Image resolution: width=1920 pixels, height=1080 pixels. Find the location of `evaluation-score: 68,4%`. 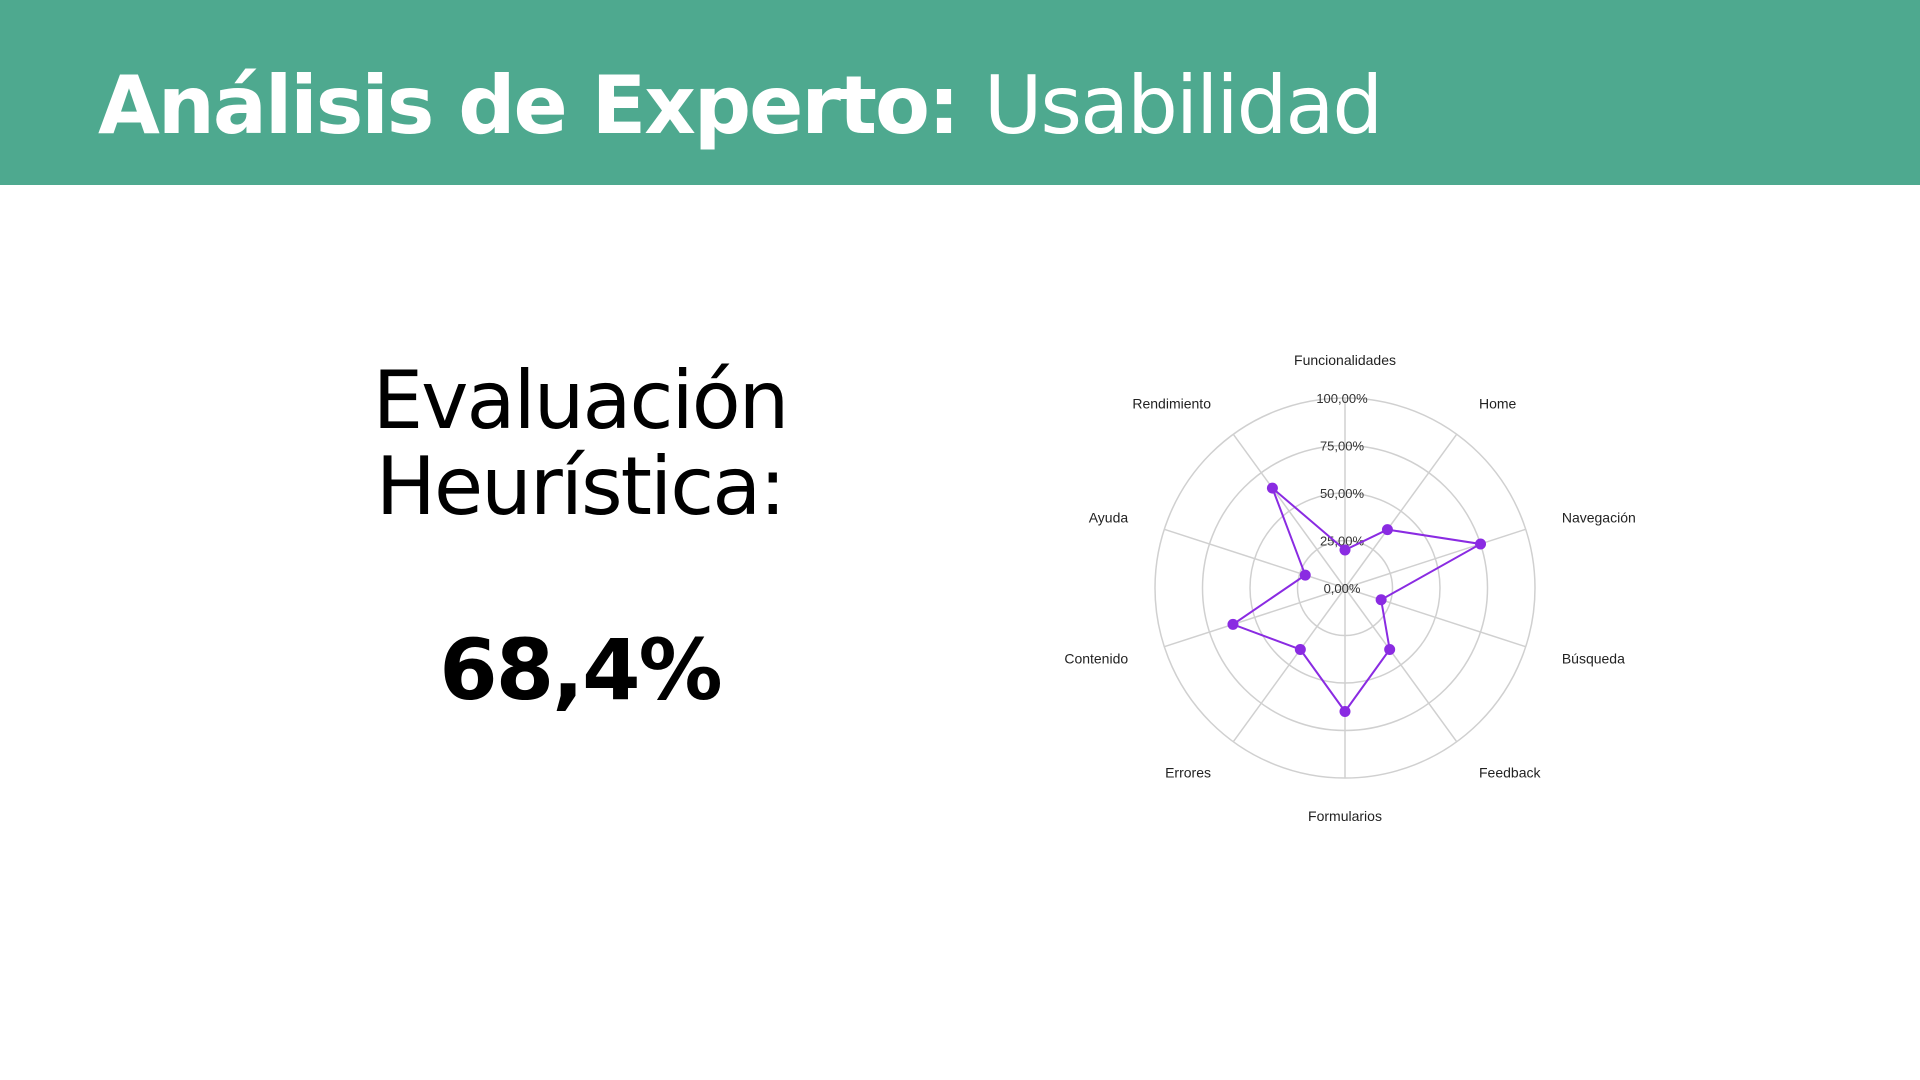

evaluation-score: 68,4% is located at coordinates (580, 670).